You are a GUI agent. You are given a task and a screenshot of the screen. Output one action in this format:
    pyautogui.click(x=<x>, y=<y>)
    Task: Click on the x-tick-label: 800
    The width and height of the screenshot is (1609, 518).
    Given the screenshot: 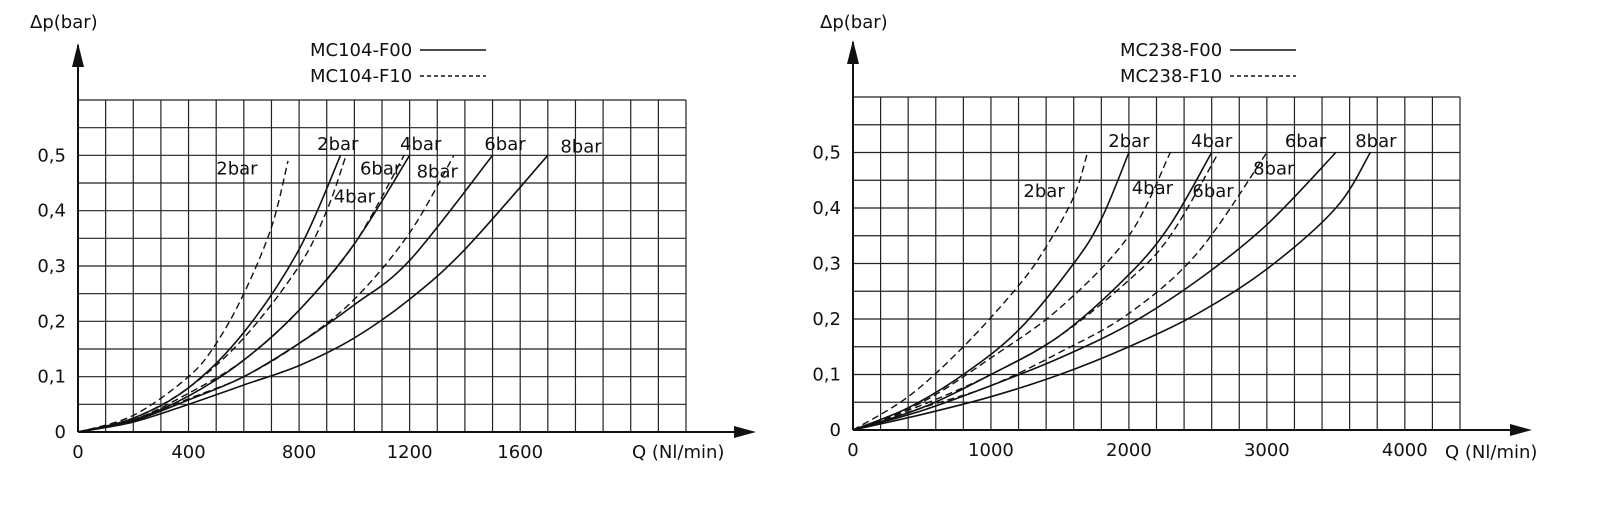 What is the action you would take?
    pyautogui.click(x=299, y=452)
    